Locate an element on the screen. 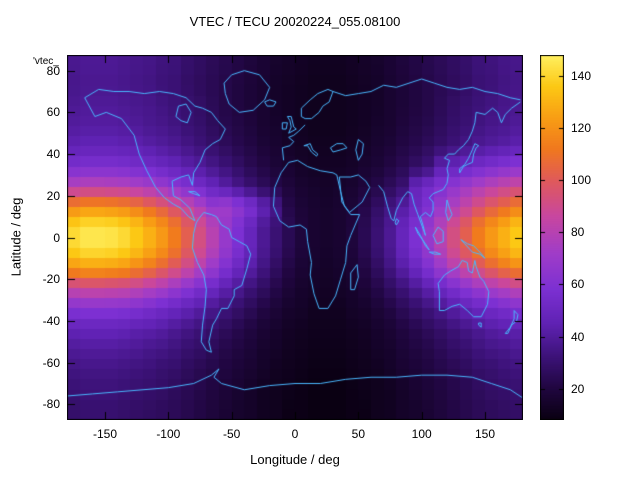 This screenshot has width=640, height=480. y-tick-label: 0 is located at coordinates (56, 237).